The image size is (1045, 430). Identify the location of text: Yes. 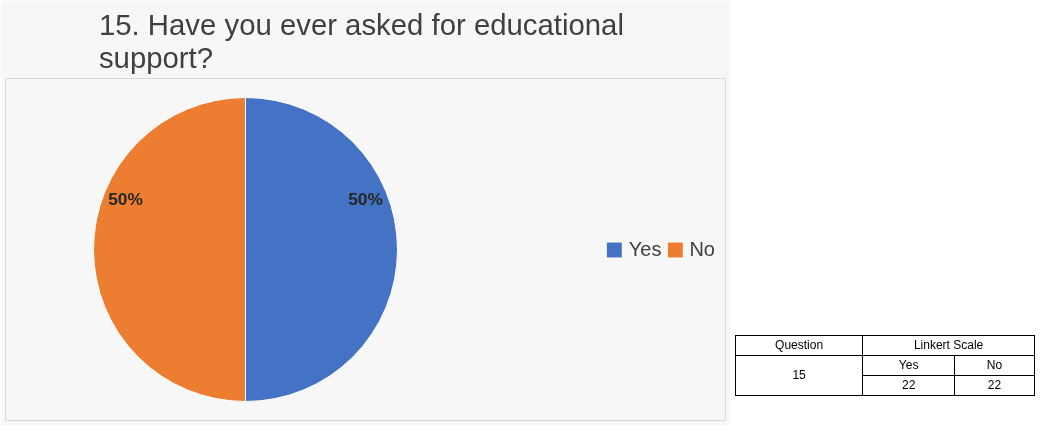
(908, 365).